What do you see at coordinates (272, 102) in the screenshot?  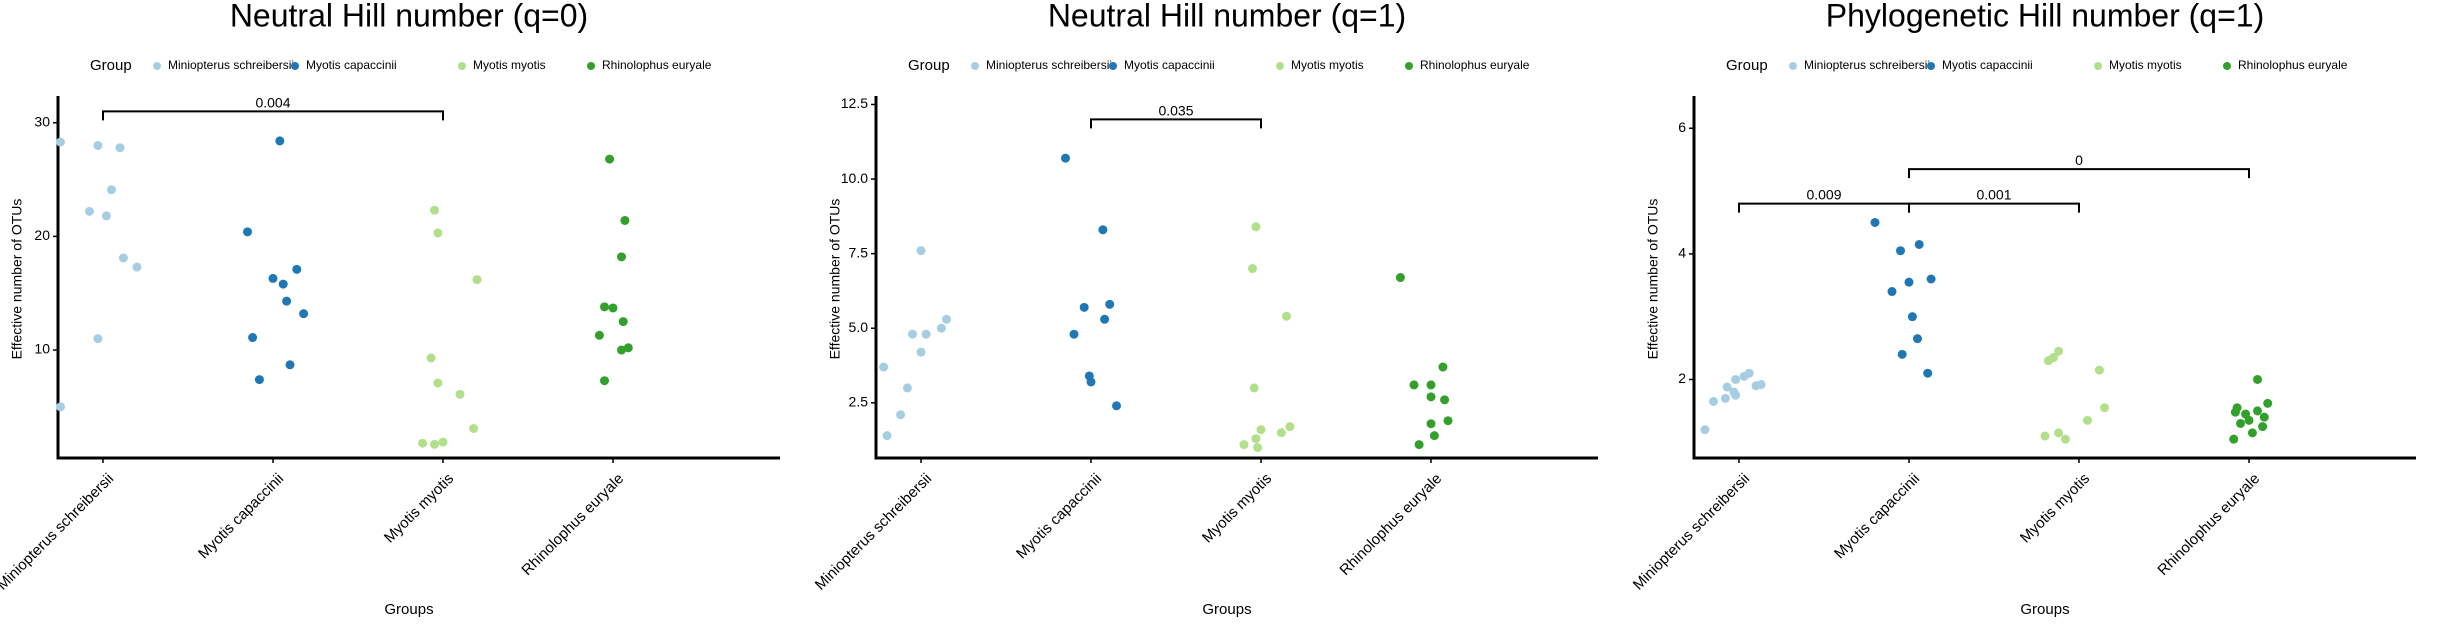 I see `comparison-pvalue-label: 0.004` at bounding box center [272, 102].